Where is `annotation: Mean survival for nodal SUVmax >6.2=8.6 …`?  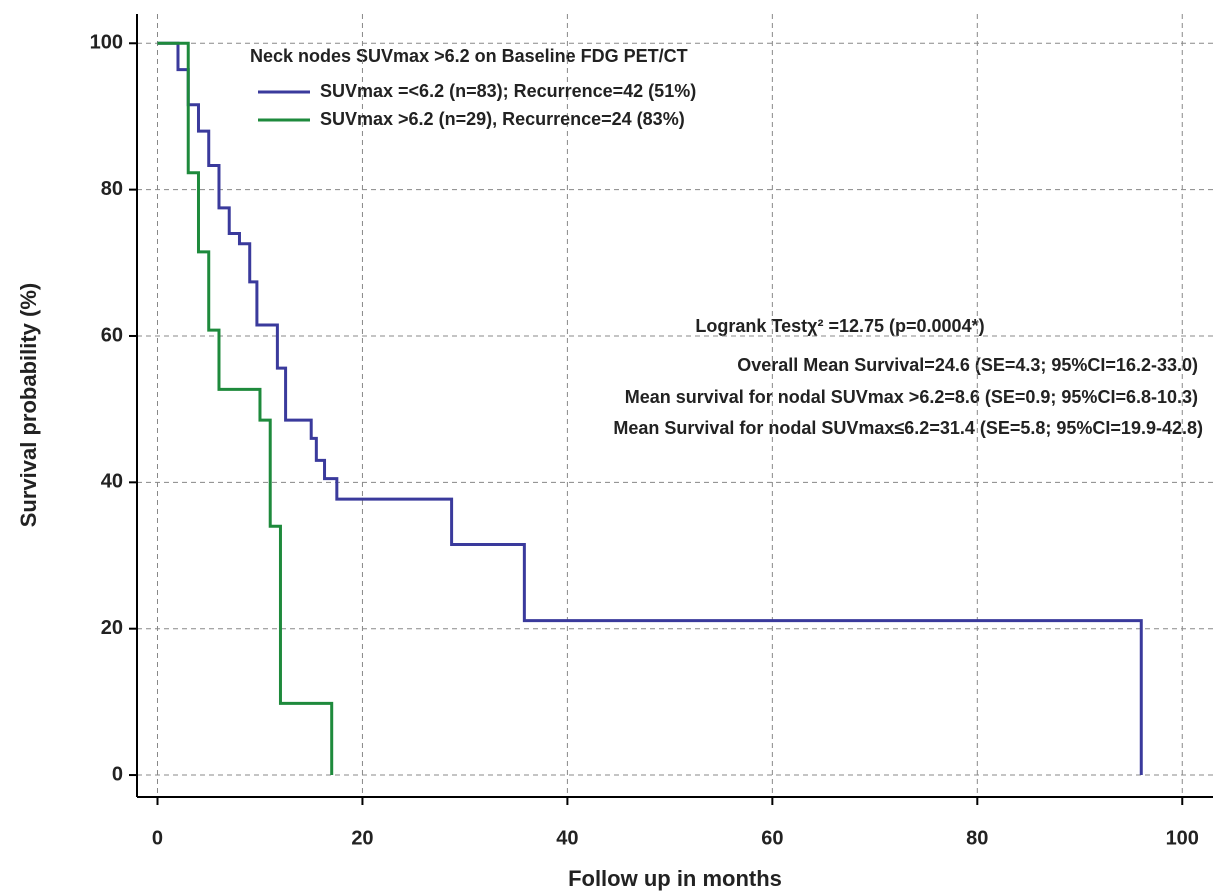 annotation: Mean survival for nodal SUVmax >6.2=8.6 … is located at coordinates (911, 397).